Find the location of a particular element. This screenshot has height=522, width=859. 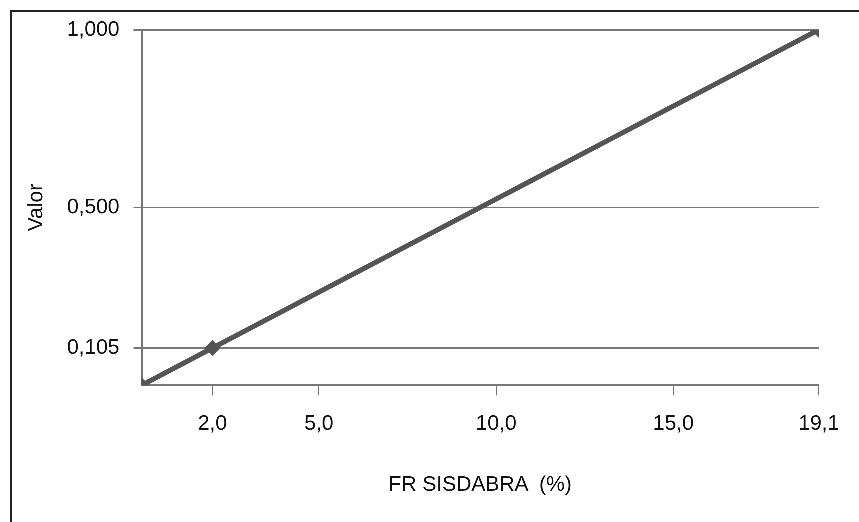

x-tick-label: 15,0 is located at coordinates (673, 423).